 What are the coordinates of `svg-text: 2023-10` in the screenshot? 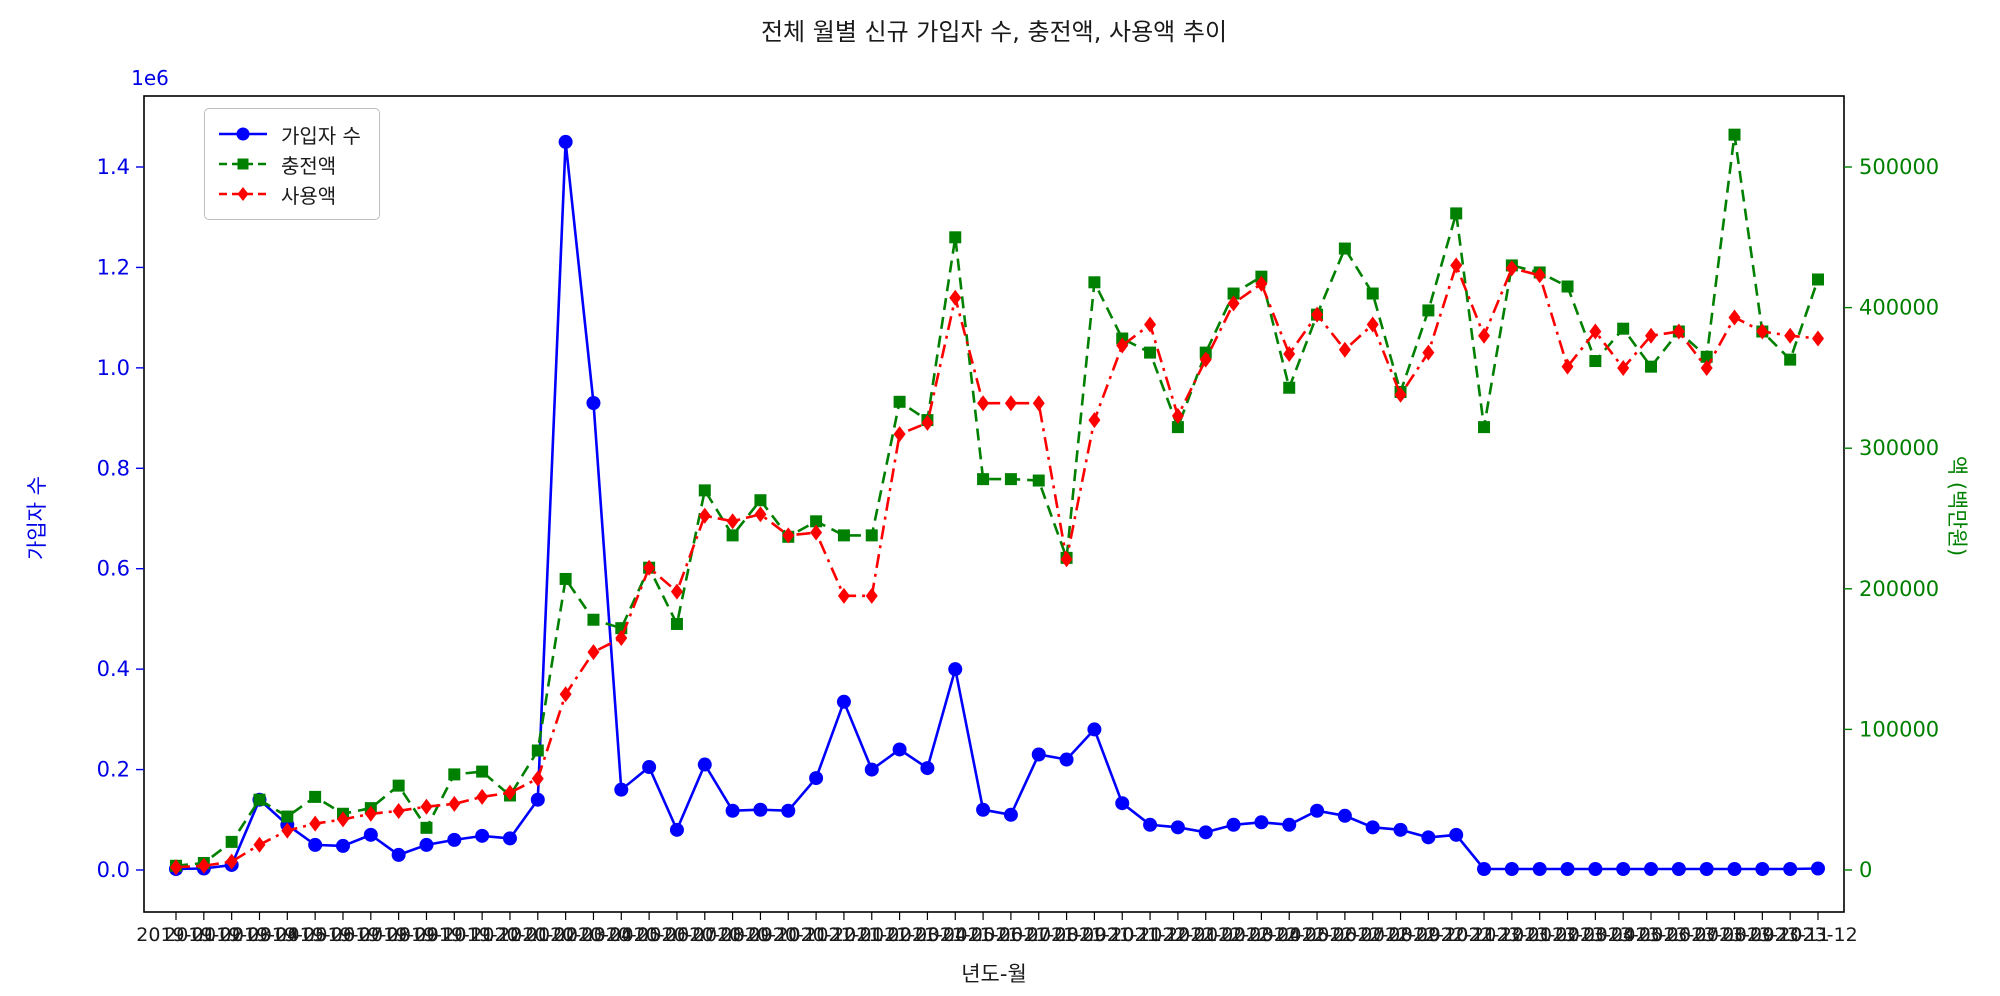 It's located at (1762, 935).